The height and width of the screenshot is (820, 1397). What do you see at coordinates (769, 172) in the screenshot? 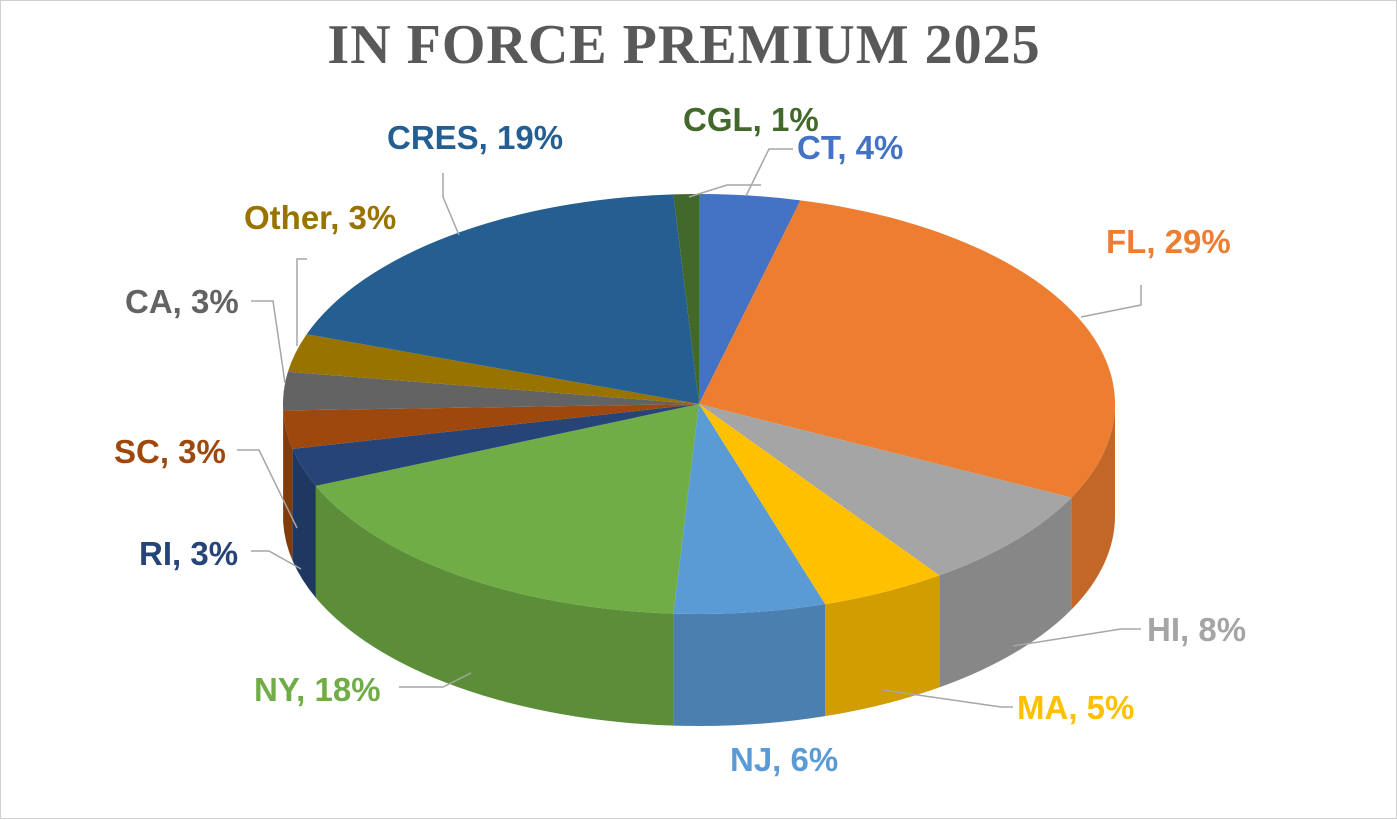
I see `leader-line-ct` at bounding box center [769, 172].